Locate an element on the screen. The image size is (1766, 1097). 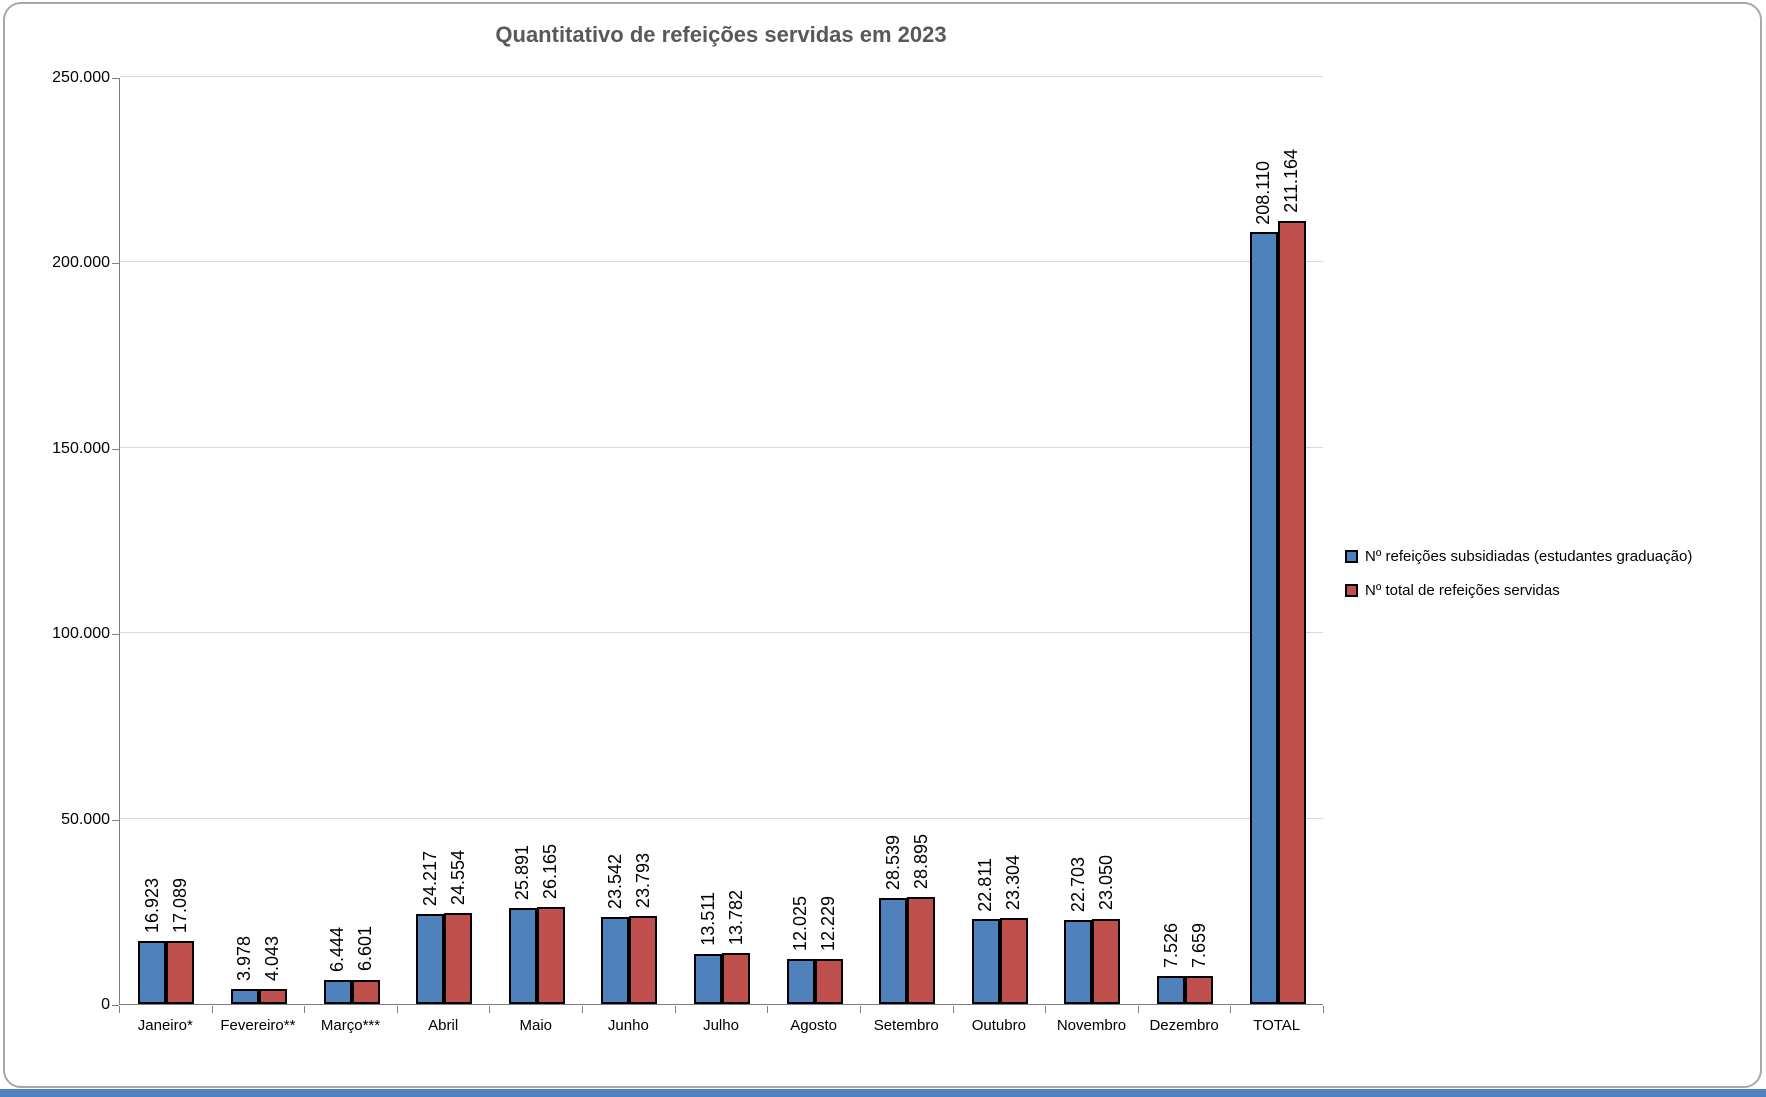
legend-marker-red-square is located at coordinates (1351, 590).